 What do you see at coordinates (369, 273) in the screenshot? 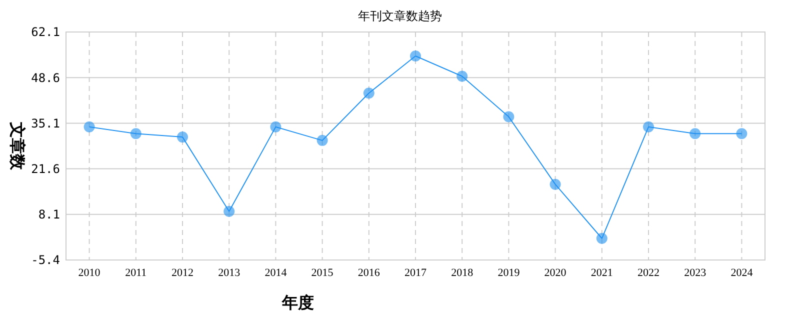
I see `x-tick-label: 2016` at bounding box center [369, 273].